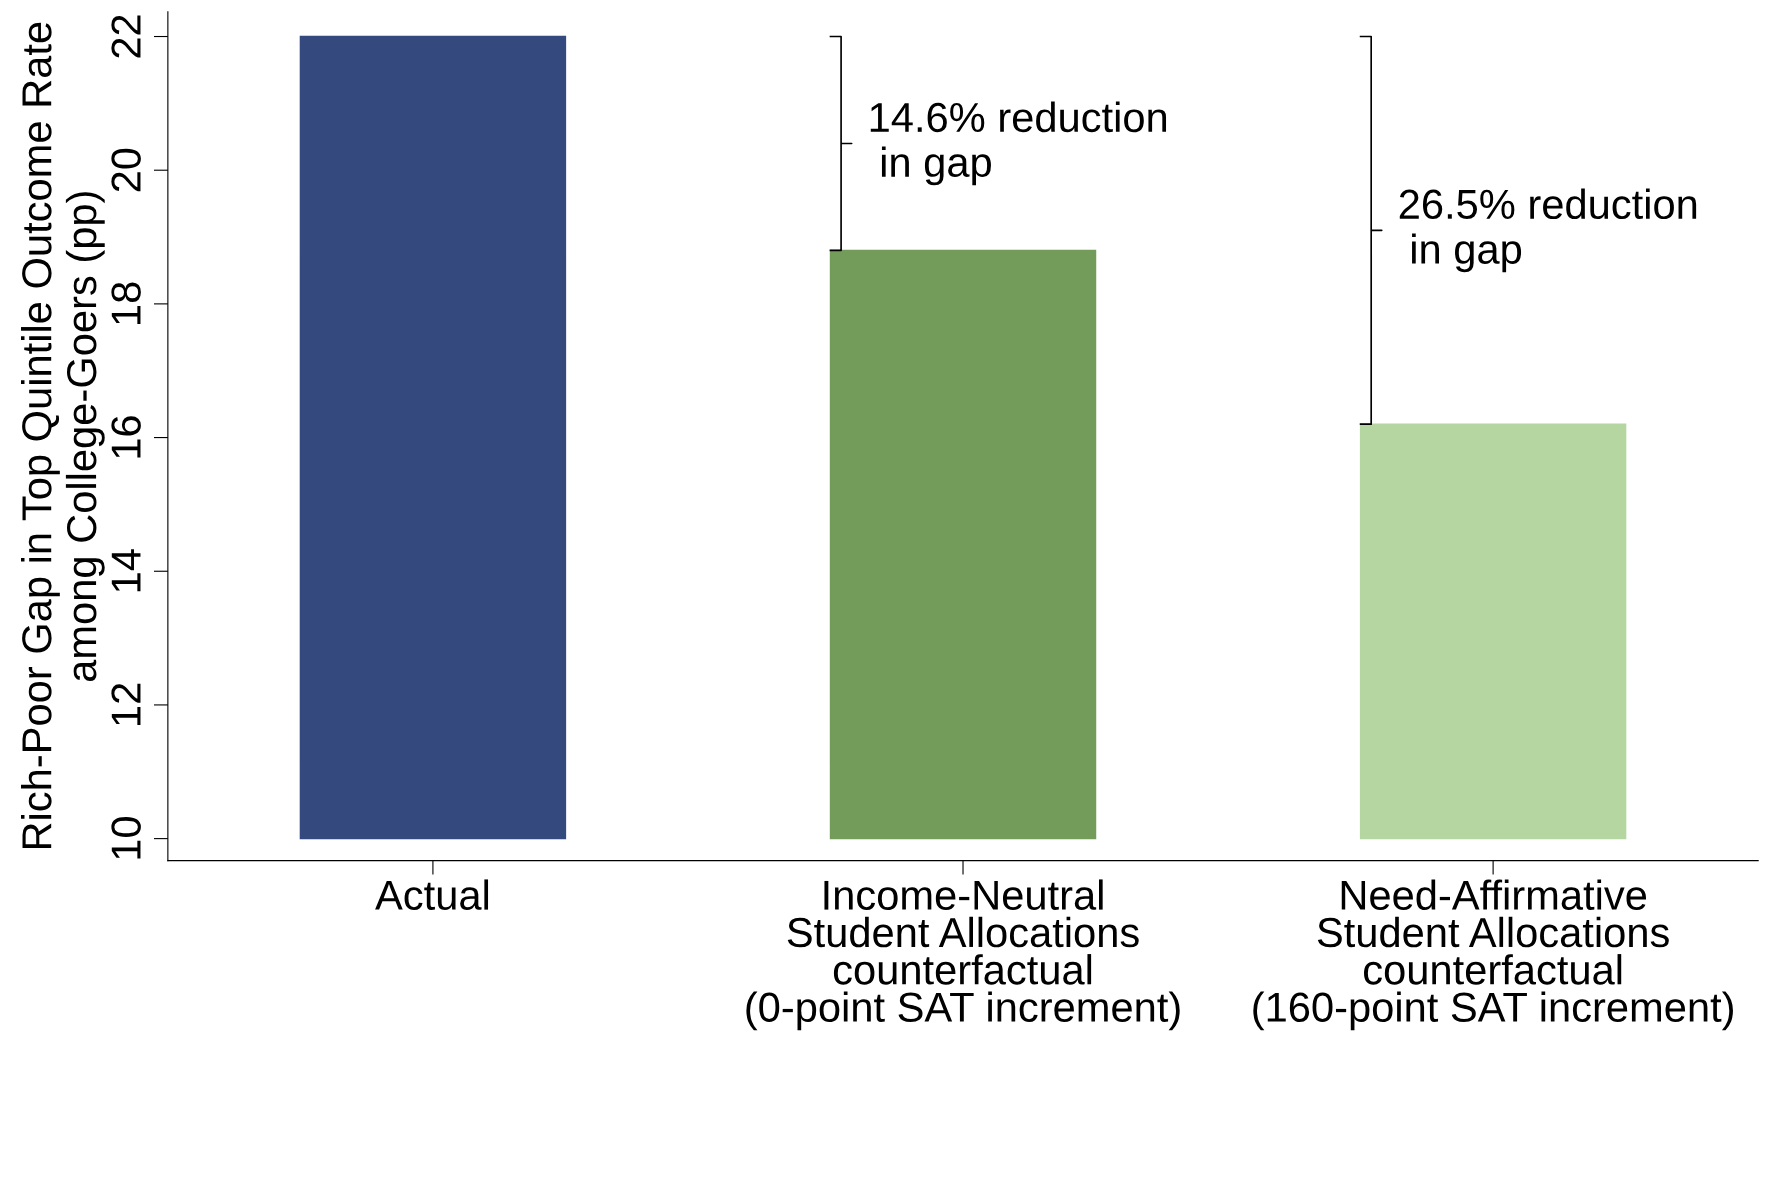 This screenshot has height=1179, width=1767. Describe the element at coordinates (126, 704) in the screenshot. I see `y-tick-label: 12` at that location.